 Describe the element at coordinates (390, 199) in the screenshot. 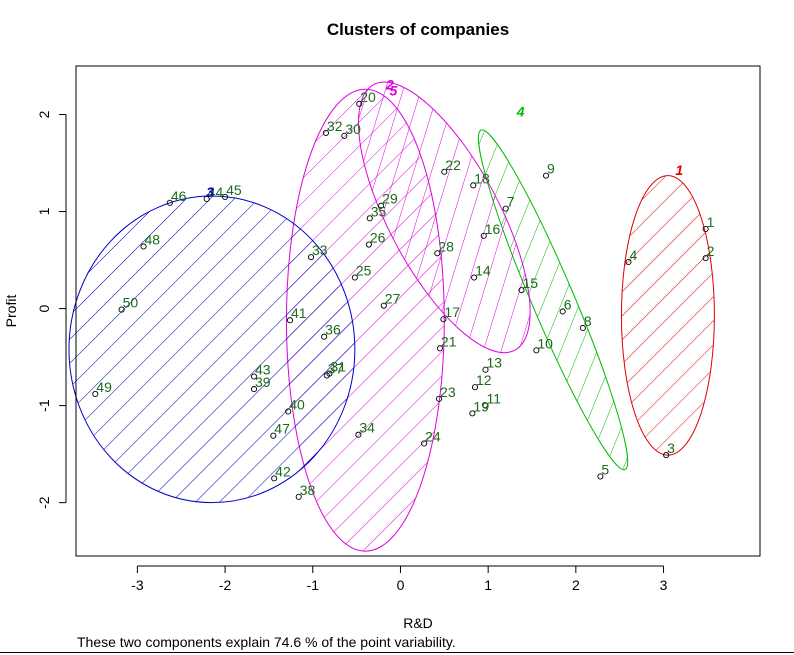

I see `point-label-29: 29` at that location.